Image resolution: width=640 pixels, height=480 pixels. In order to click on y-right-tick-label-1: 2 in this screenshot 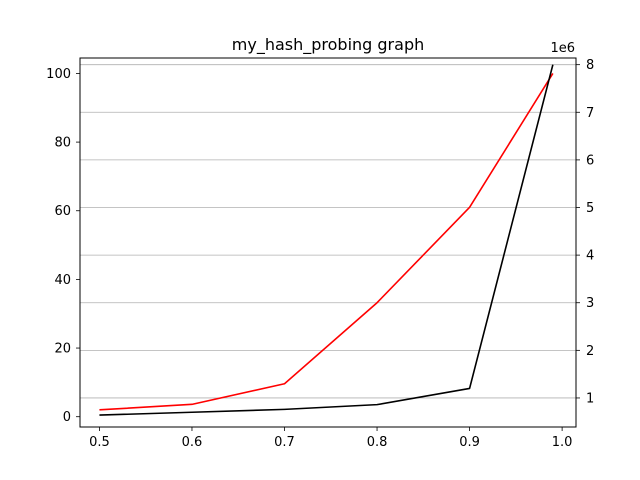, I will do `click(590, 351)`.